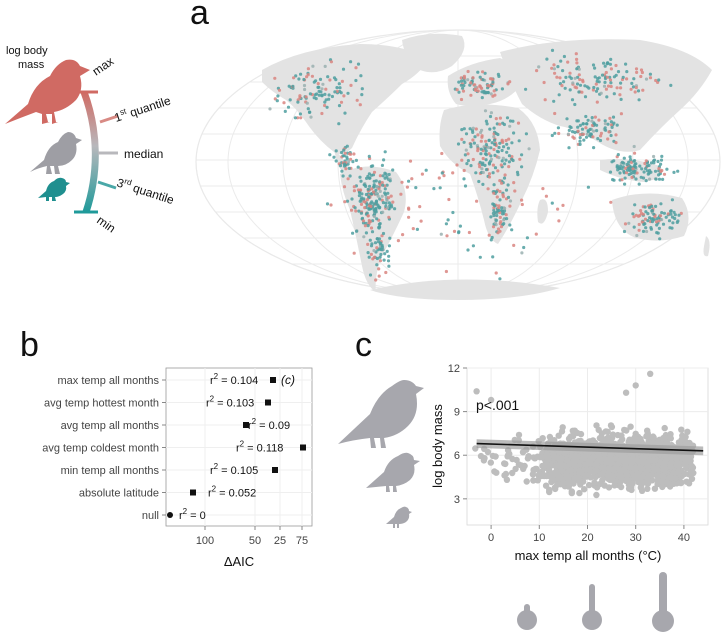 The image size is (724, 635). What do you see at coordinates (54, 189) in the screenshot?
I see `small-bird-icon` at bounding box center [54, 189].